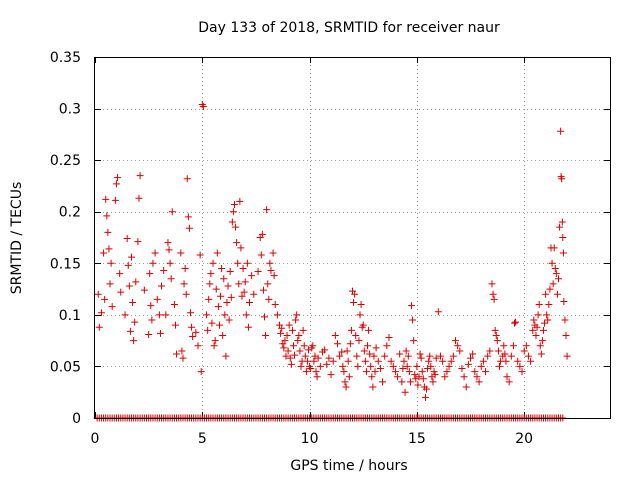 This screenshot has height=480, width=640. Describe the element at coordinates (202, 439) in the screenshot. I see `x-tick-label: 5` at that location.